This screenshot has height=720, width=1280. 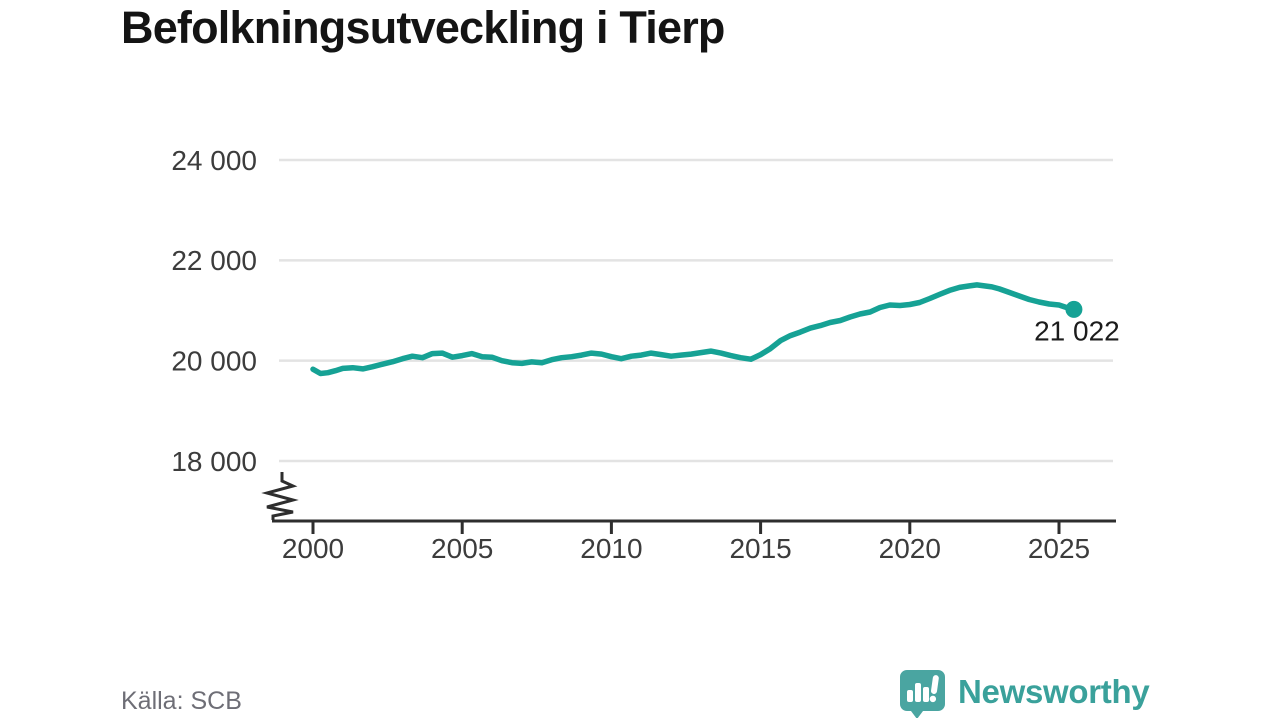 What do you see at coordinates (214, 461) in the screenshot?
I see `y-tick-label: 18 000` at bounding box center [214, 461].